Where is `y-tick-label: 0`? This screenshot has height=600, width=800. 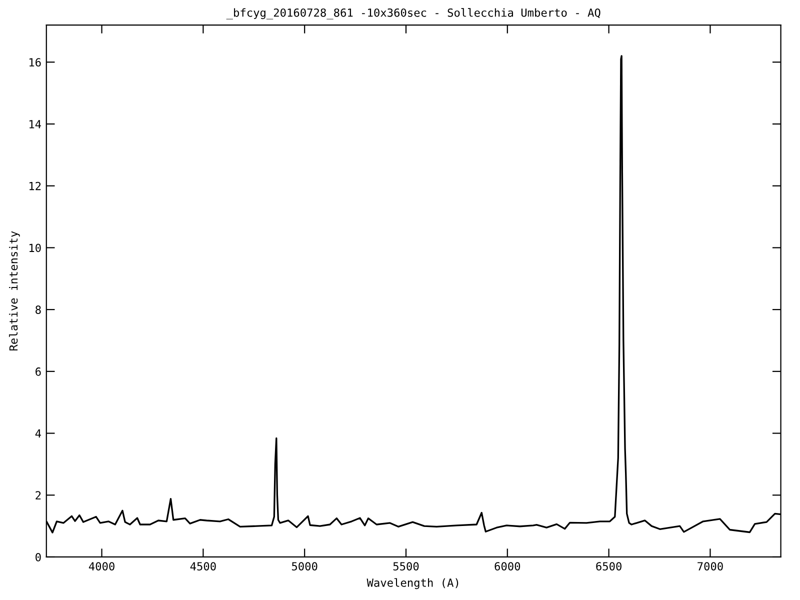 y-tick-label: 0 is located at coordinates (38, 557).